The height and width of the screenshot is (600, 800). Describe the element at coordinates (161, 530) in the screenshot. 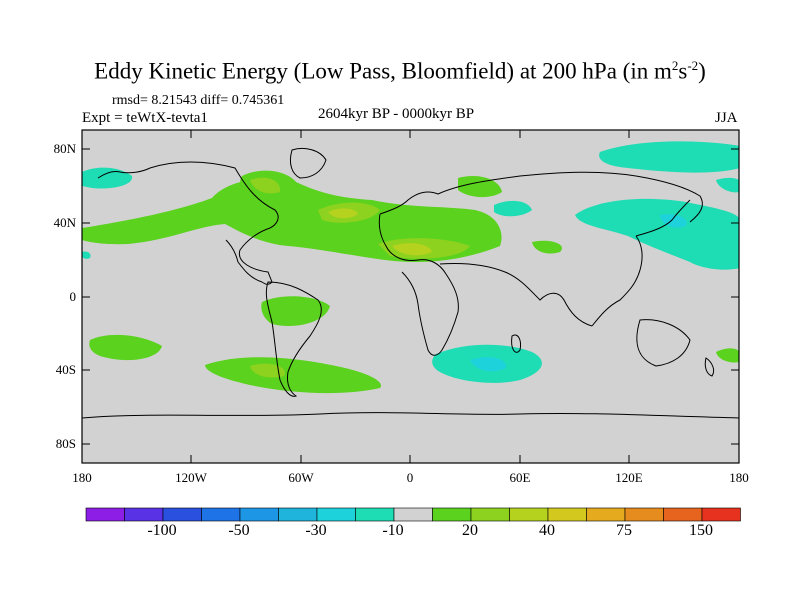

I see `colorbar-label: -100` at that location.